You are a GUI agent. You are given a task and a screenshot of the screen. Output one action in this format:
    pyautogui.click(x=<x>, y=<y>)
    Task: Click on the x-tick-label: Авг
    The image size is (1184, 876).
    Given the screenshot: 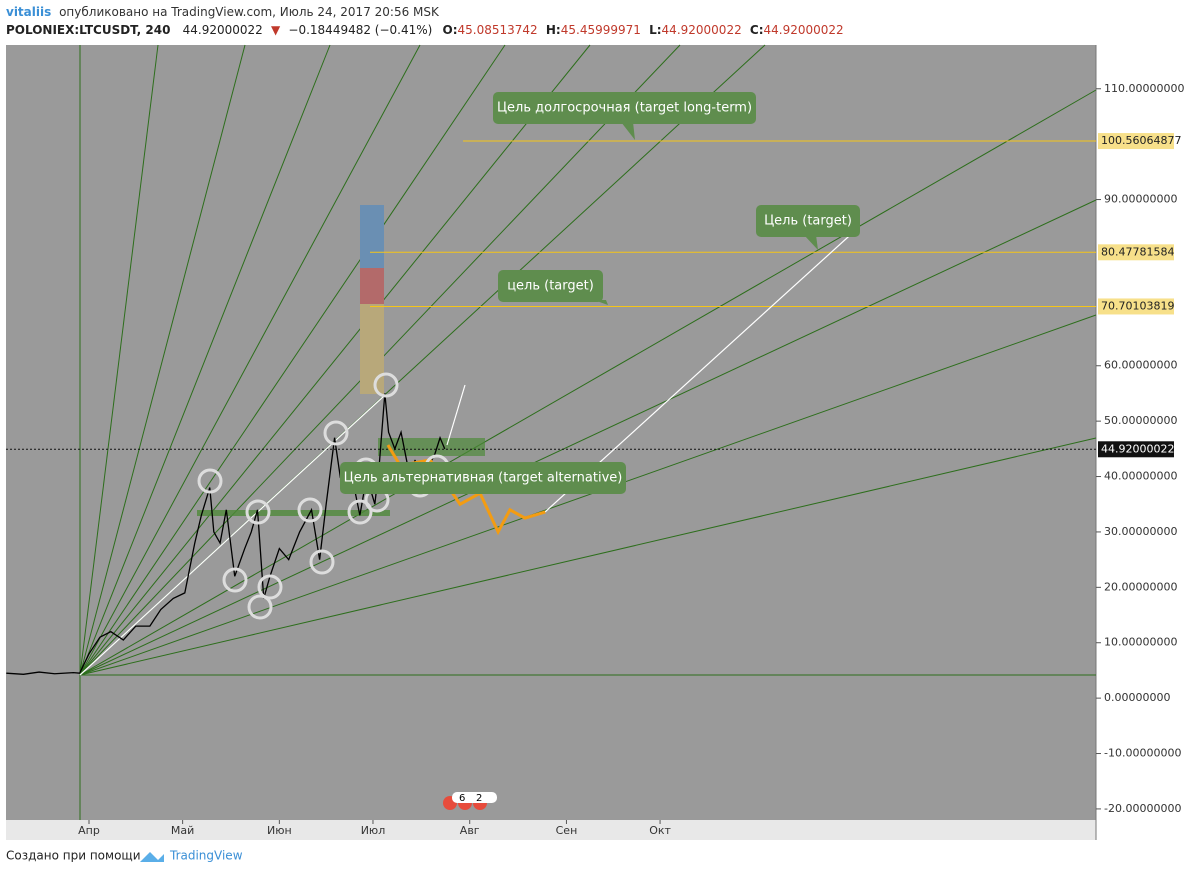 What is the action you would take?
    pyautogui.click(x=470, y=830)
    